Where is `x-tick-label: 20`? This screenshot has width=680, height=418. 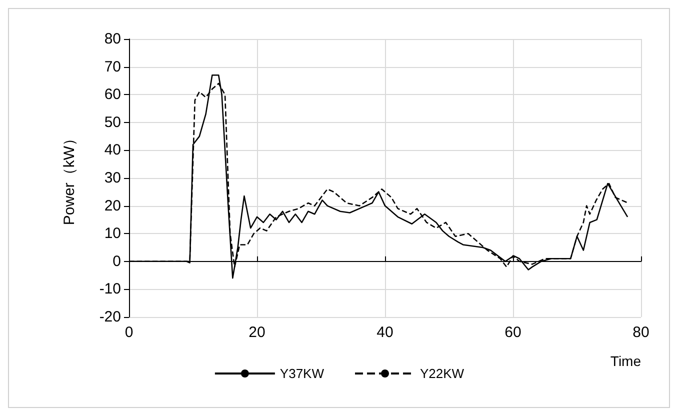 x-tick-label: 20 is located at coordinates (257, 332).